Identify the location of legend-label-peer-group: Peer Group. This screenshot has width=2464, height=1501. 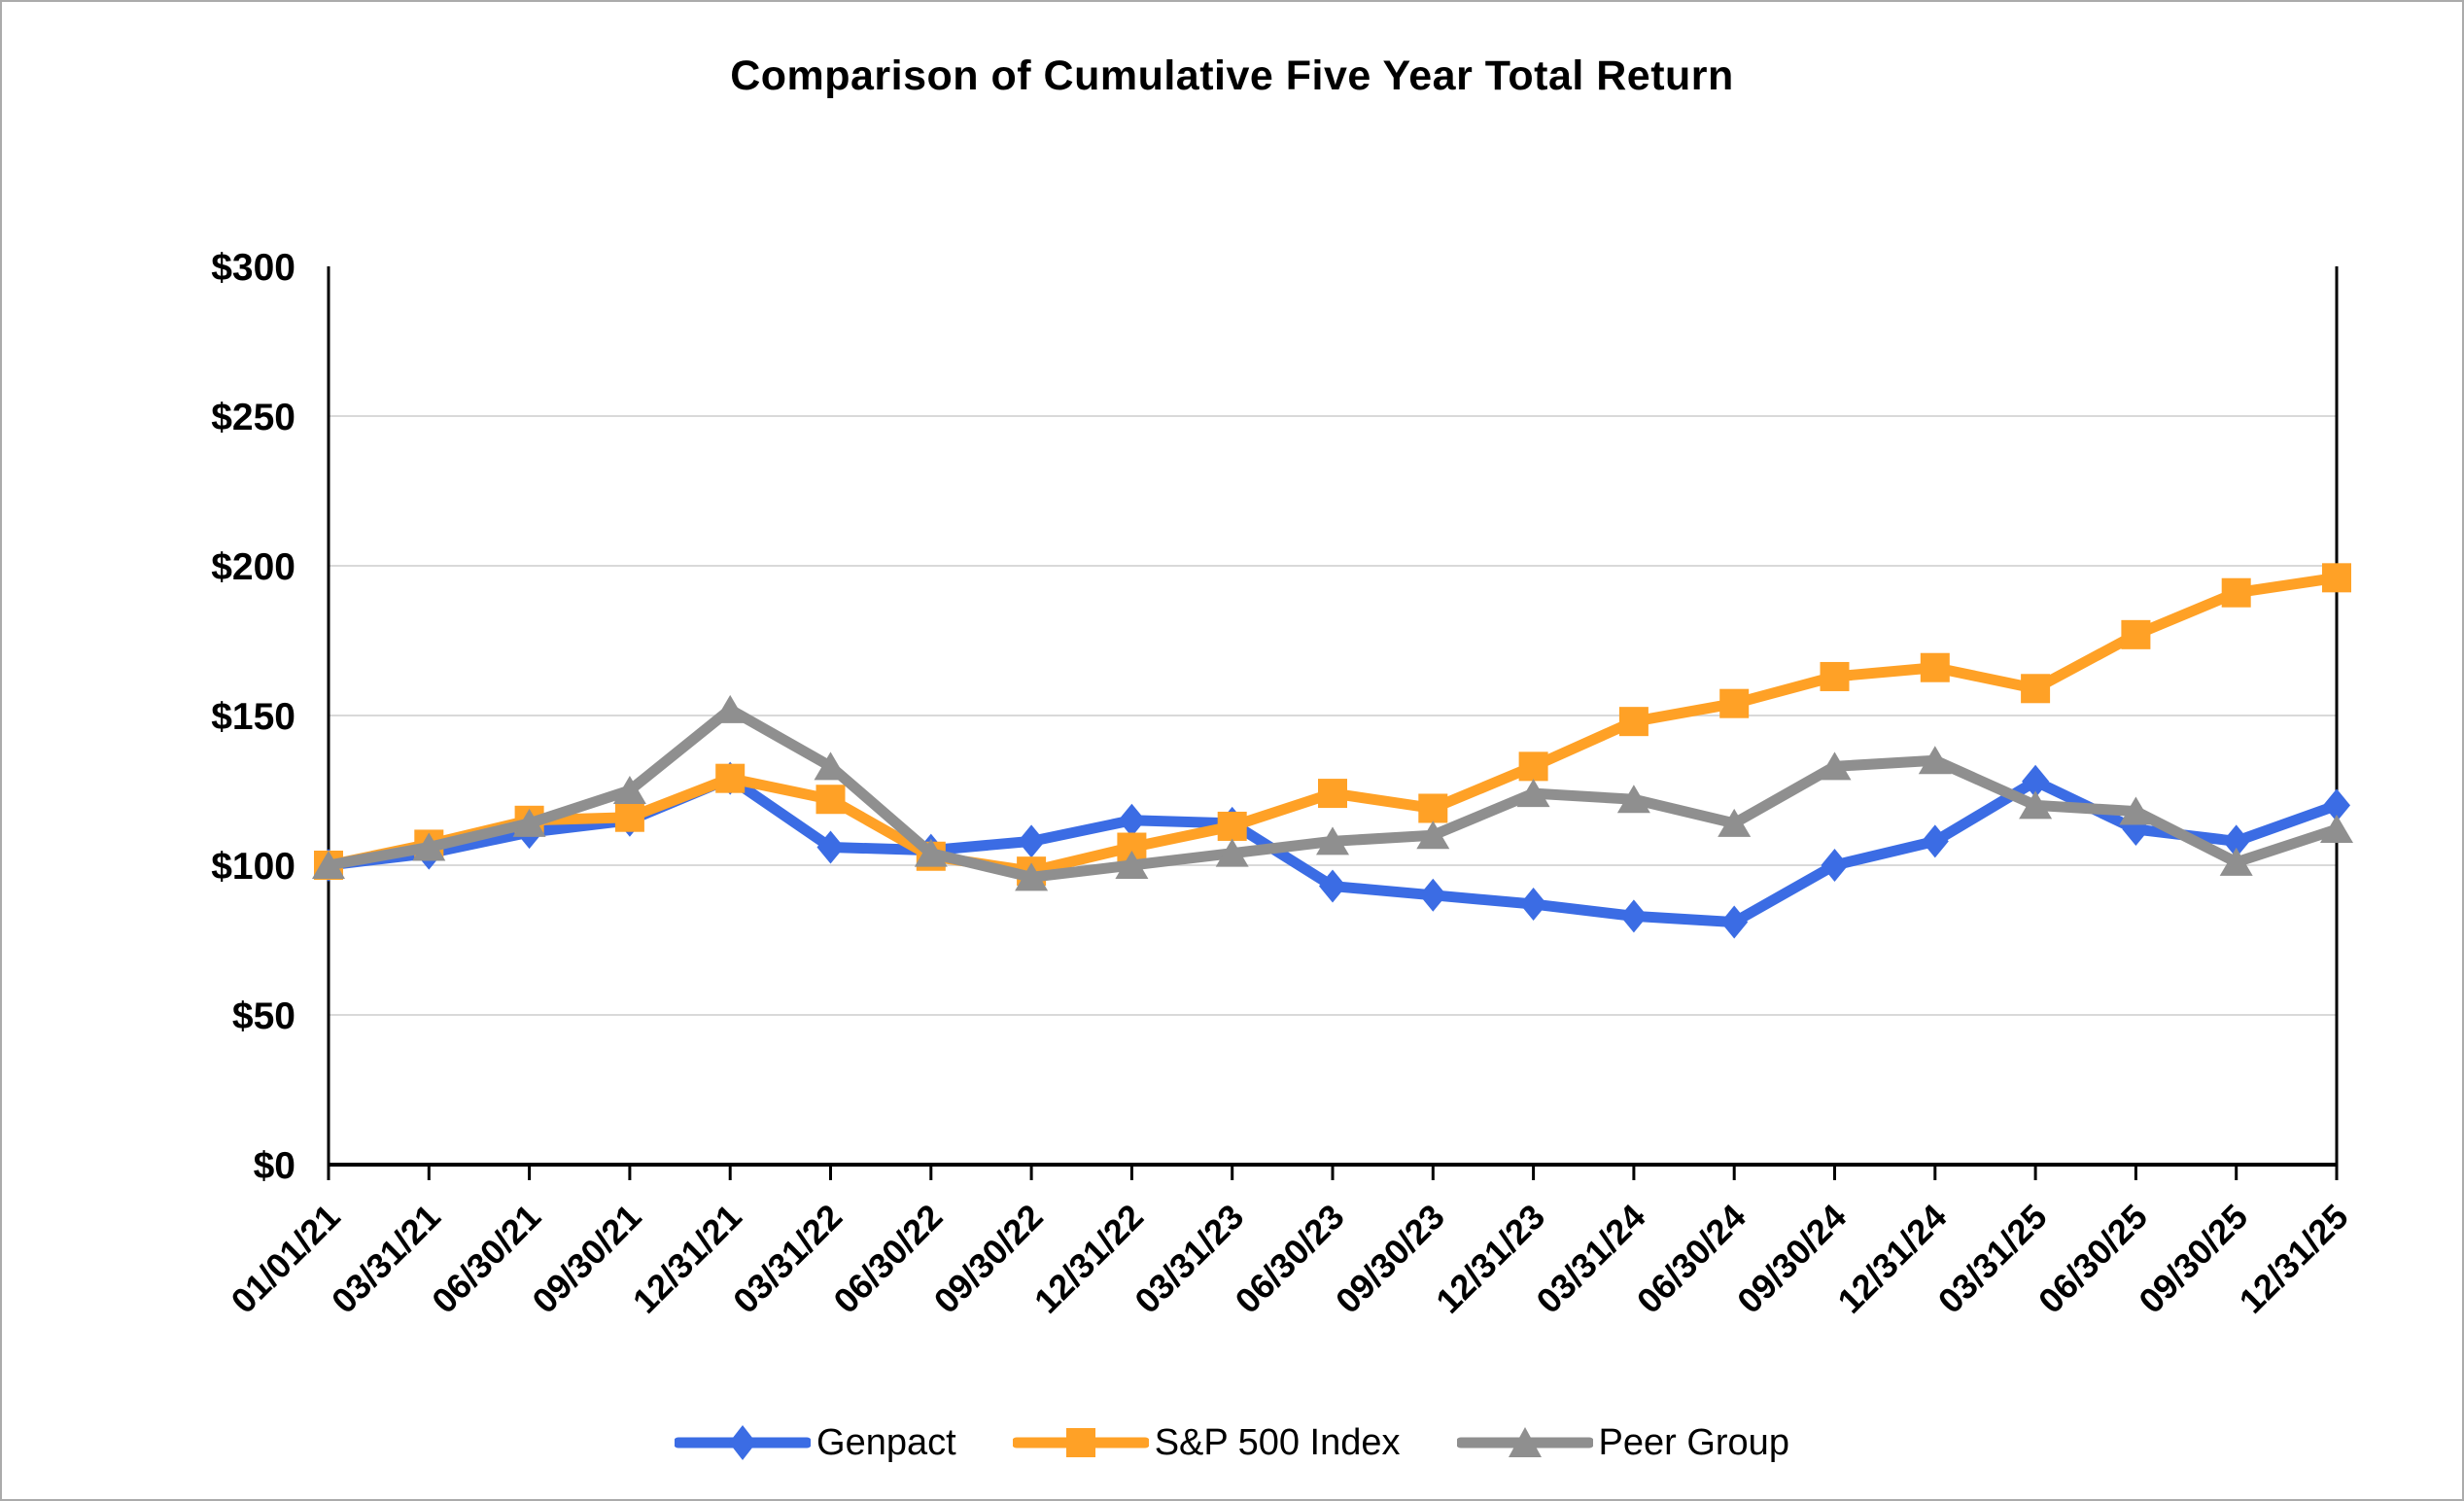
(1694, 1442).